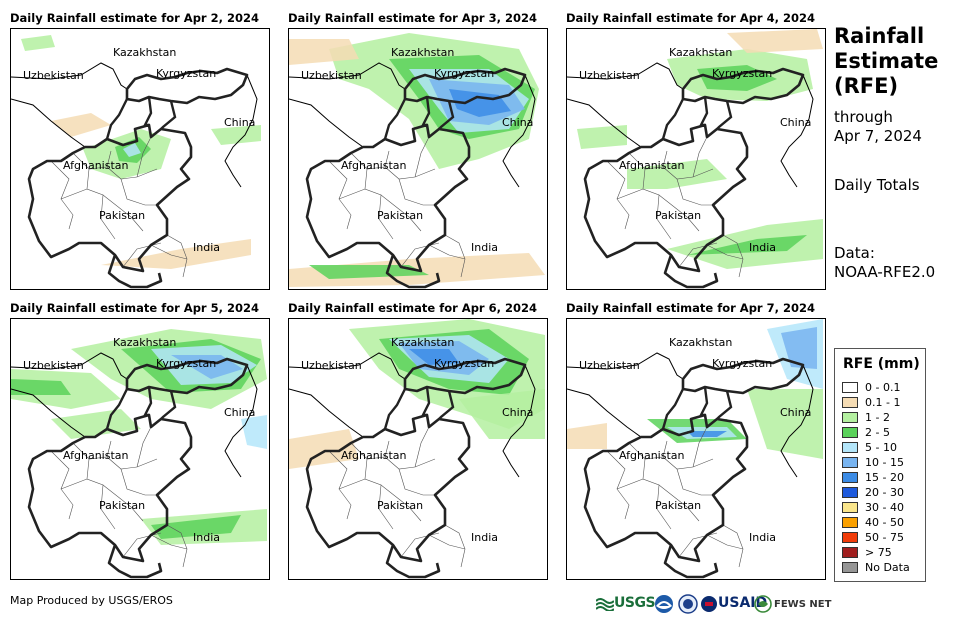 The image size is (970, 619). I want to click on legend-item: > 75, so click(883, 553).